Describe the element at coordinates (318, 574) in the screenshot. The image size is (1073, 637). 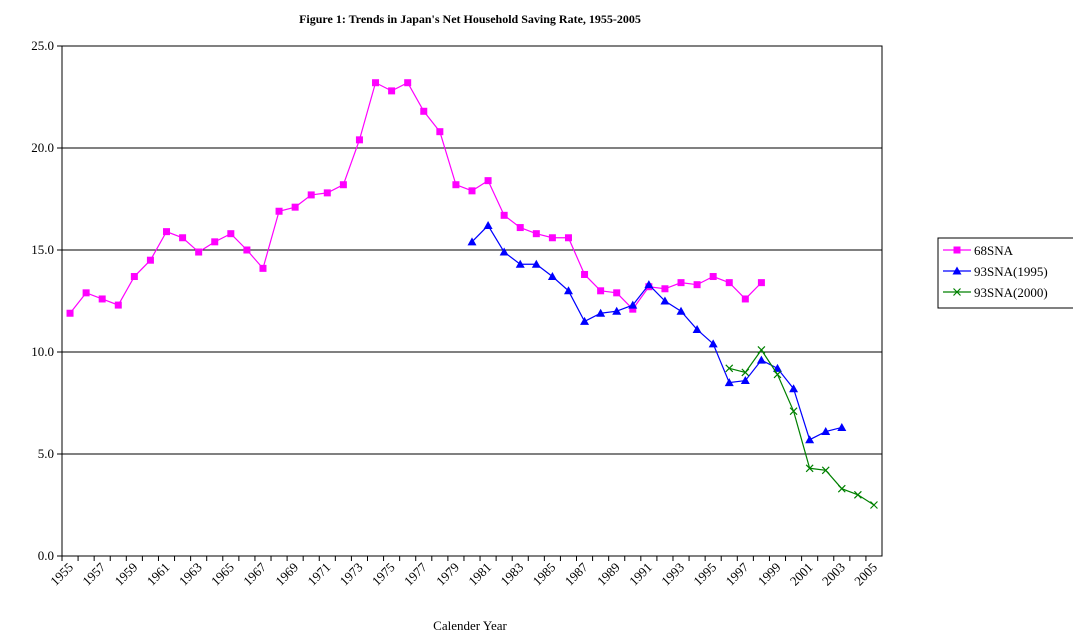
I see `x-tick-label: 1971` at that location.